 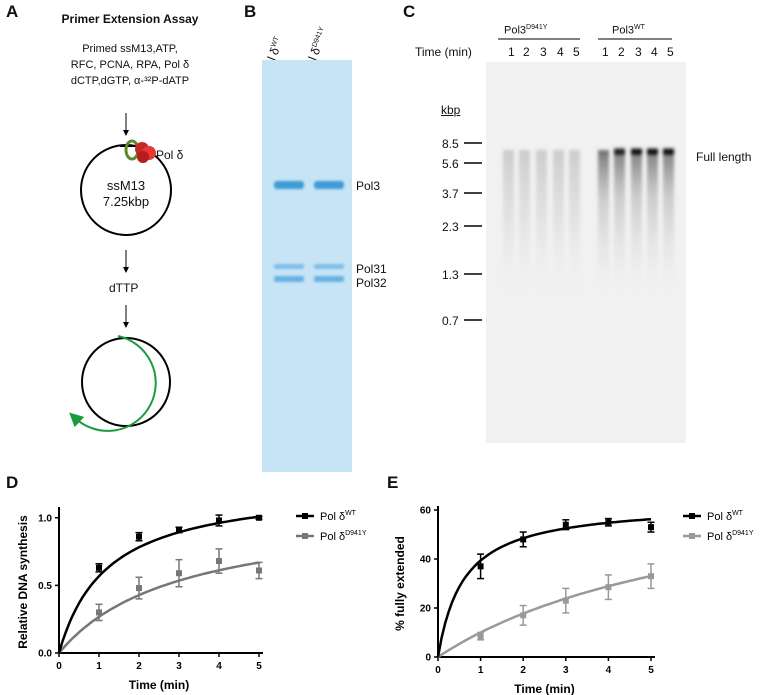 What do you see at coordinates (329, 266) in the screenshot?
I see `band-pol31-mut` at bounding box center [329, 266].